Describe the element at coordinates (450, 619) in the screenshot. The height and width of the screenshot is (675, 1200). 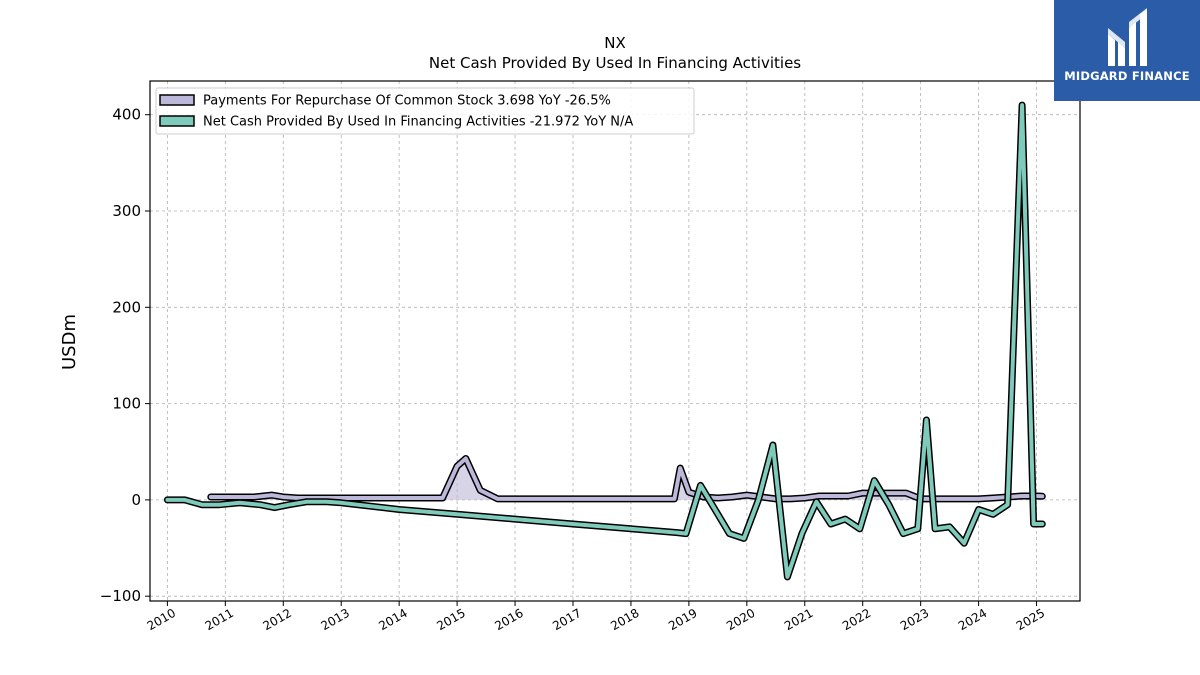
I see `x-tick-label: 2015` at that location.